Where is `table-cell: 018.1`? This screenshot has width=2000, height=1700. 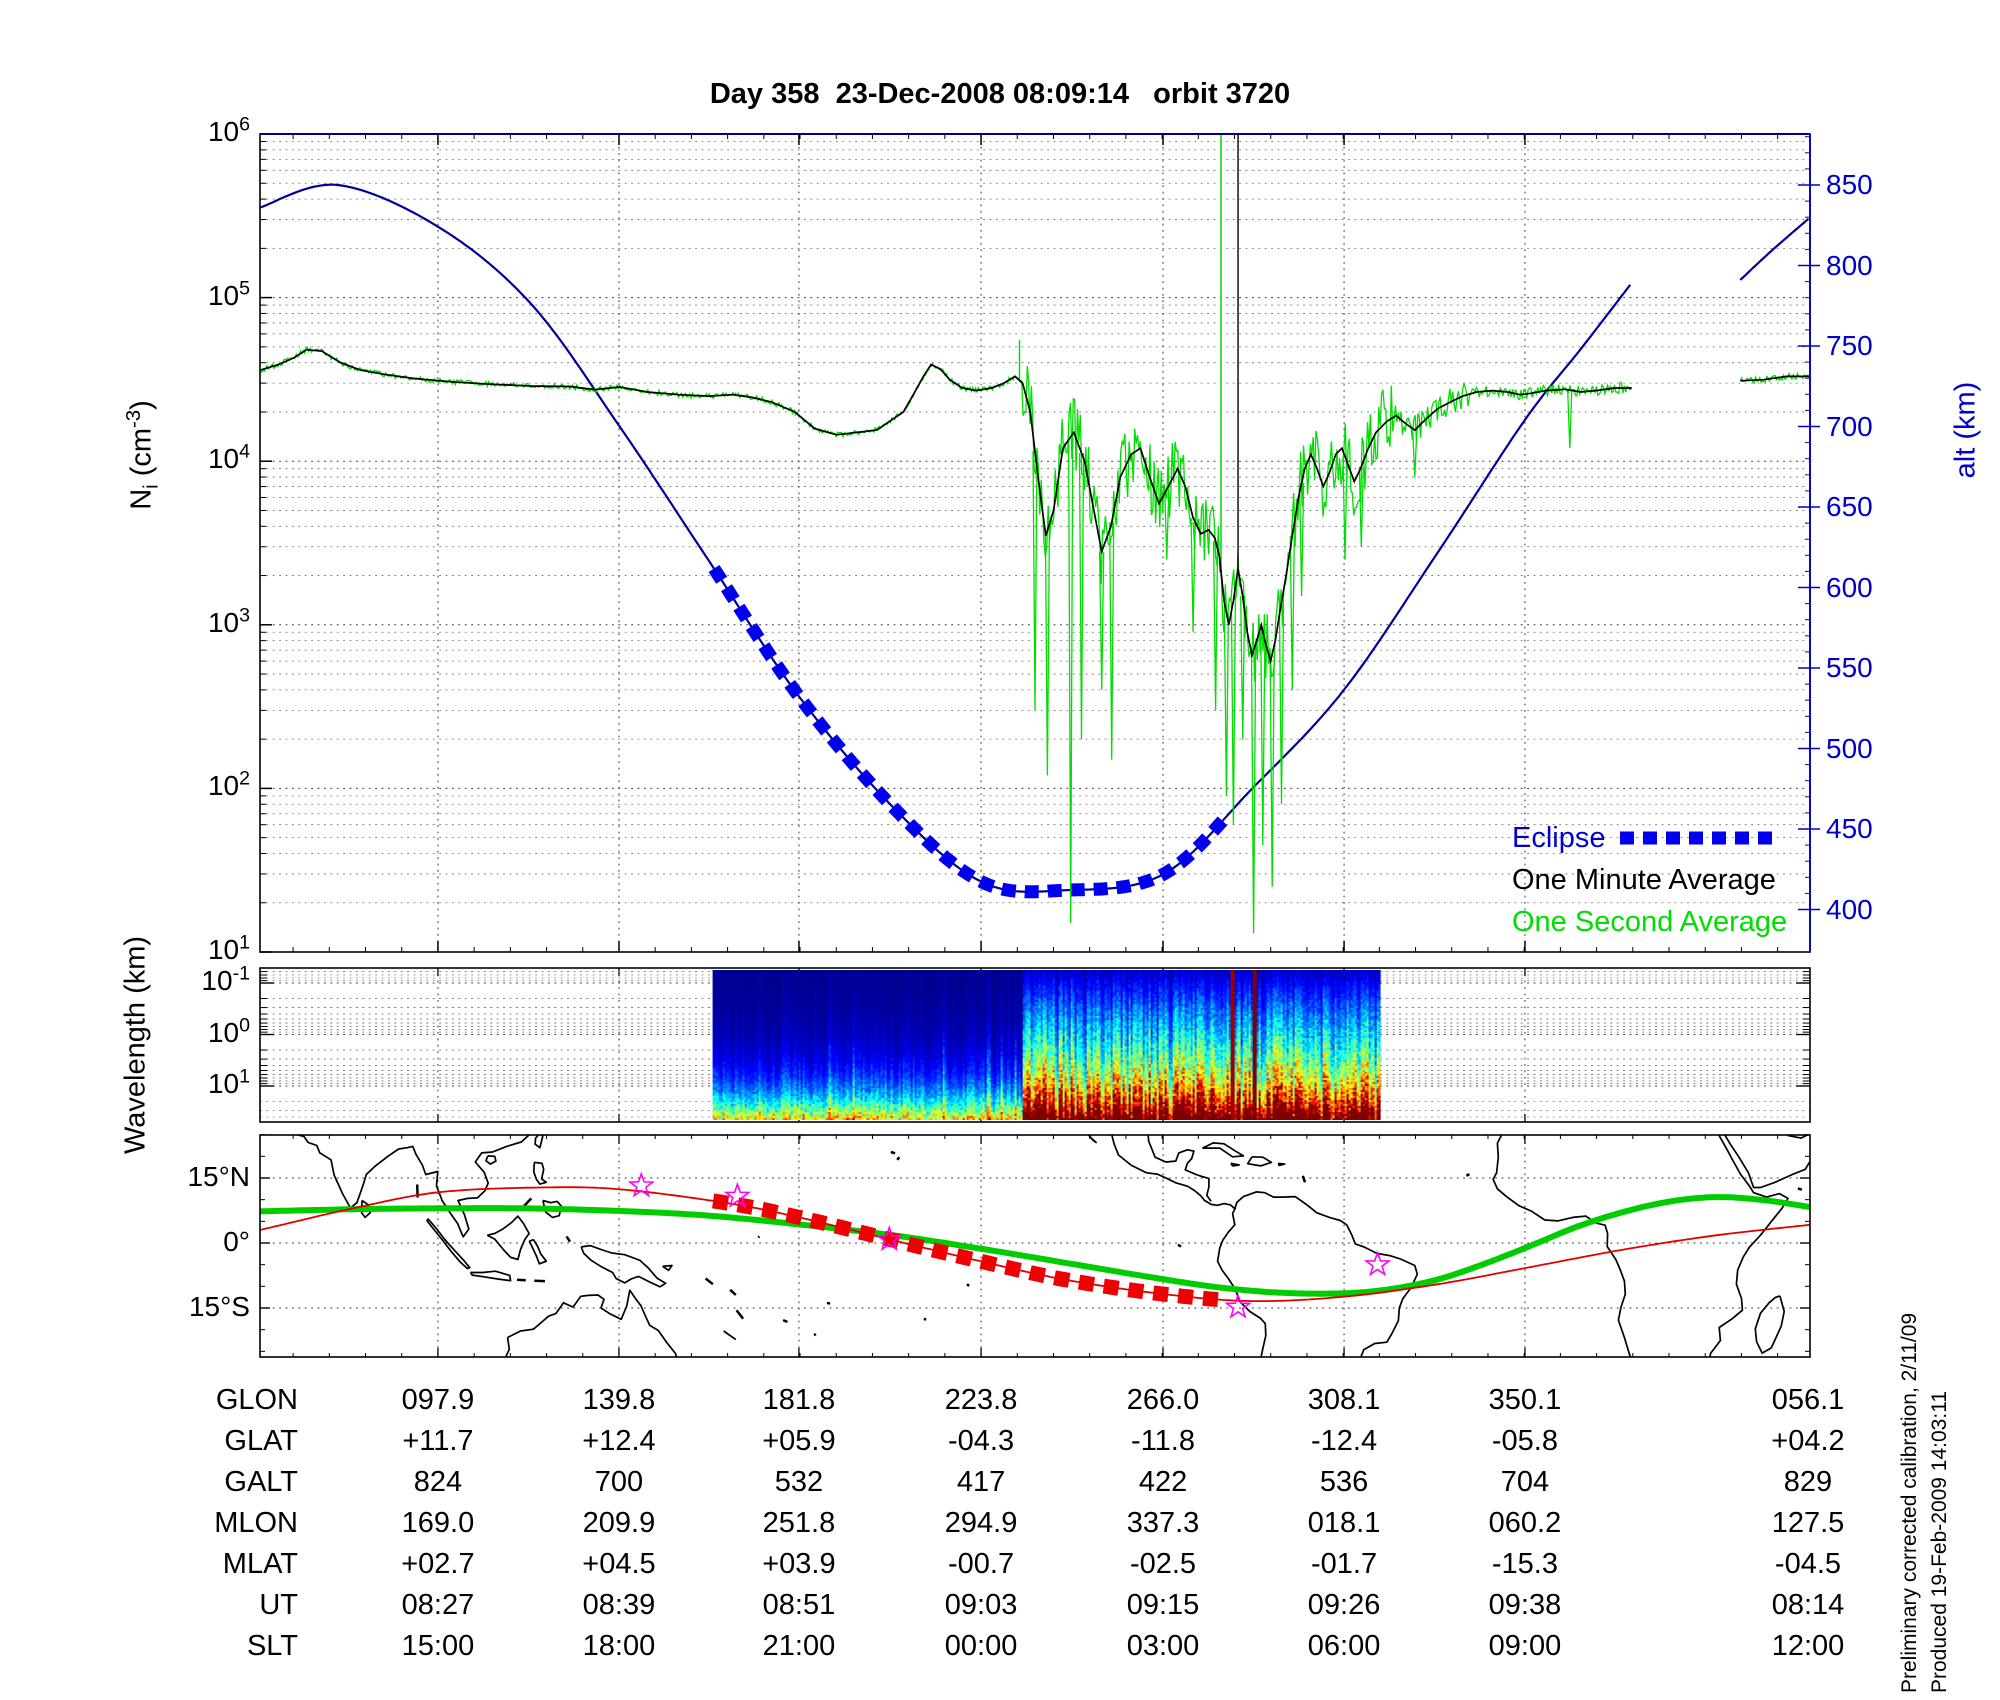 table-cell: 018.1 is located at coordinates (1344, 1523).